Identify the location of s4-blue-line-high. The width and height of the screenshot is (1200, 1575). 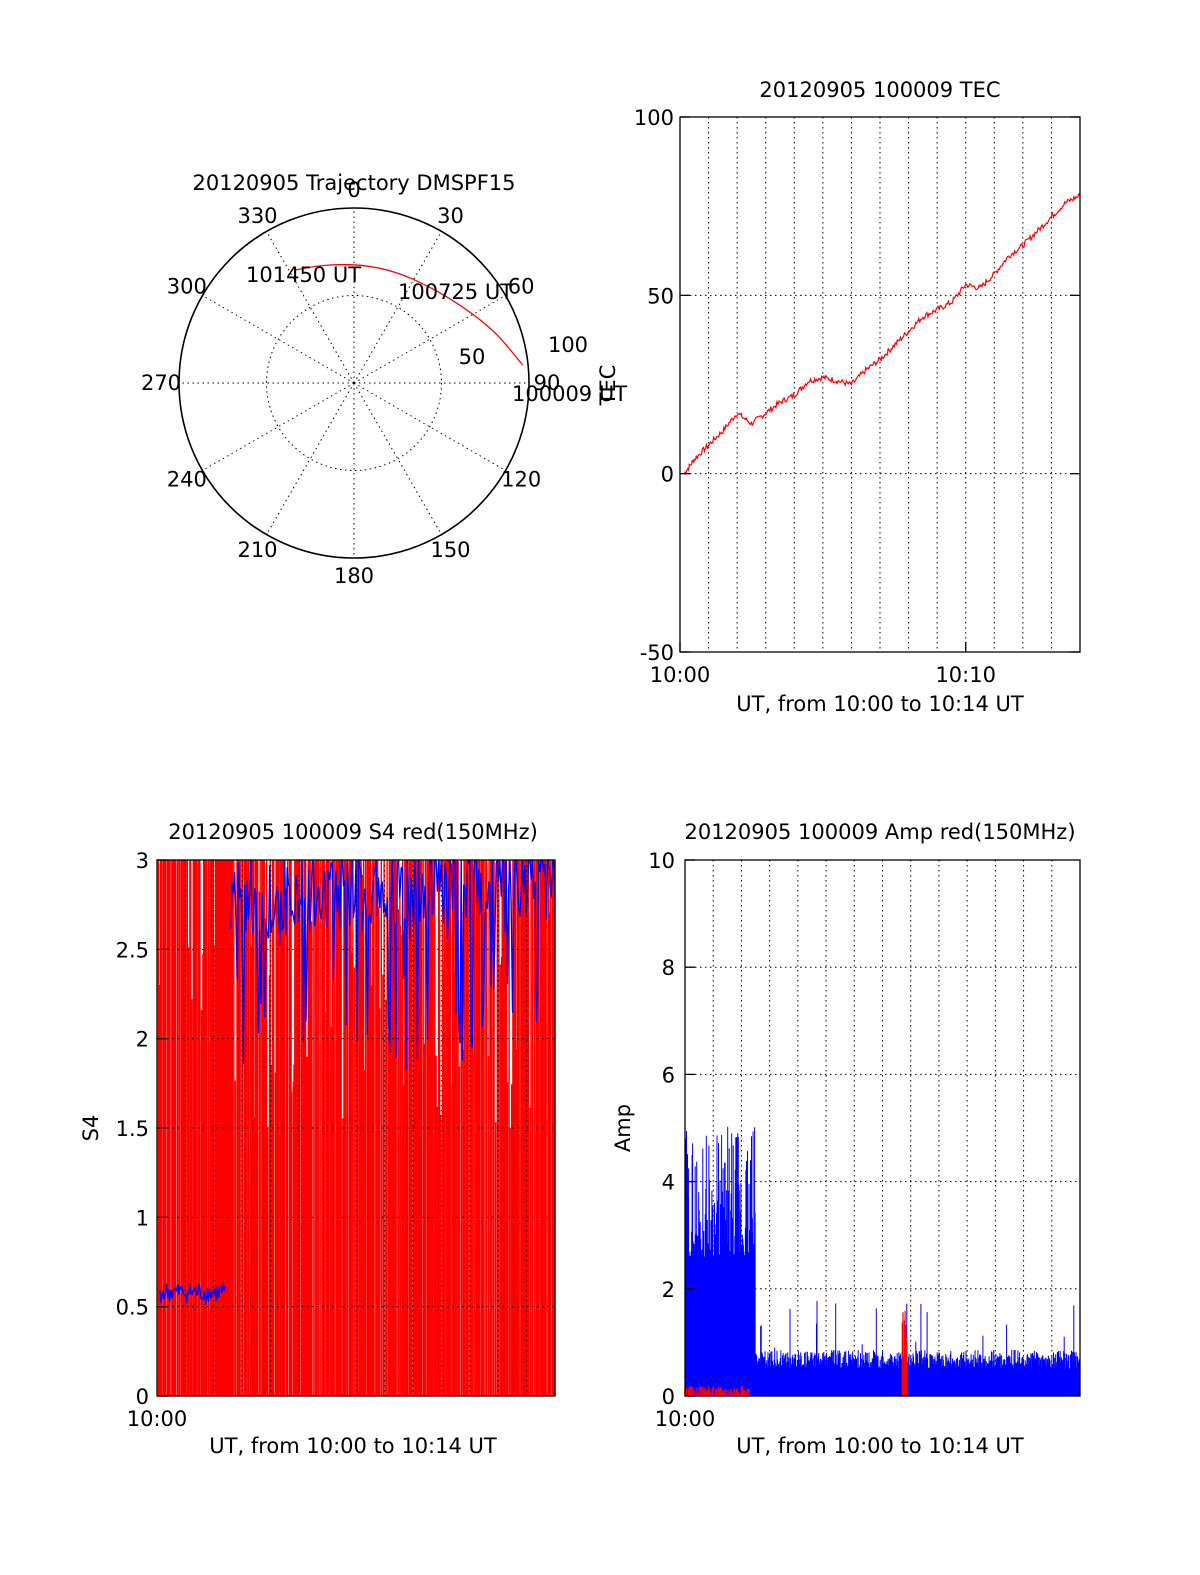
(393, 964).